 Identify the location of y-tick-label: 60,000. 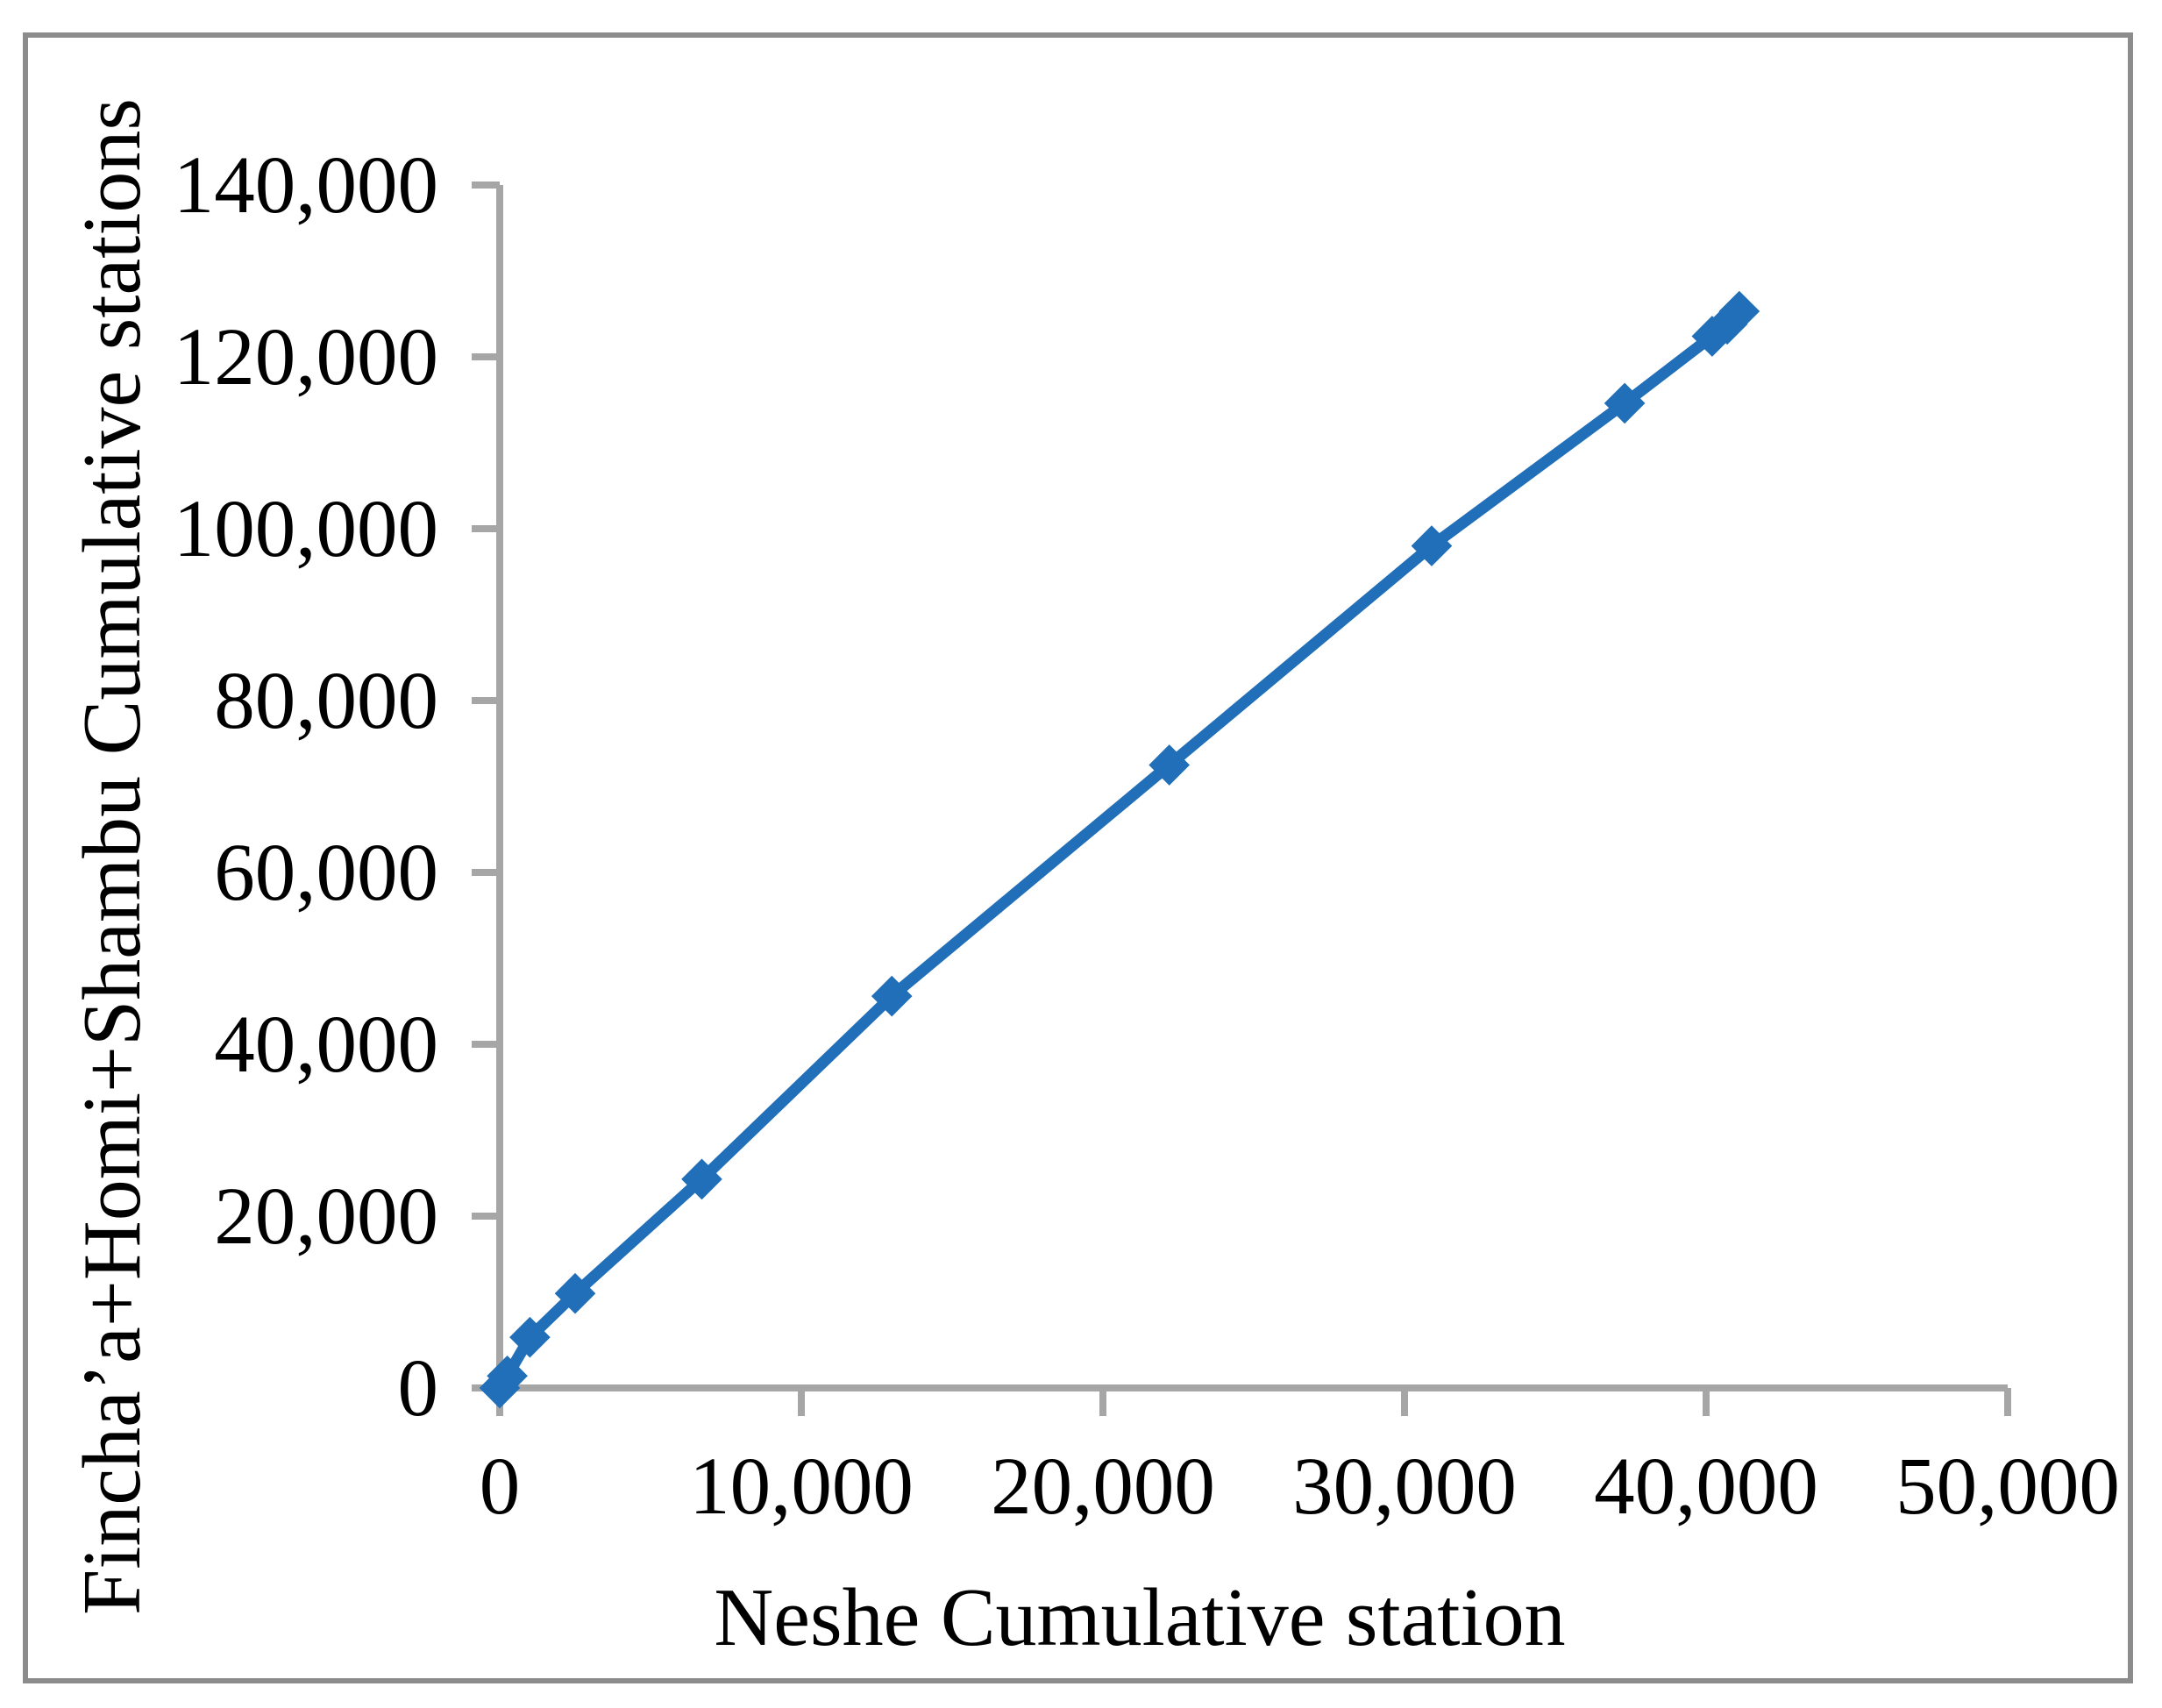
(326, 873).